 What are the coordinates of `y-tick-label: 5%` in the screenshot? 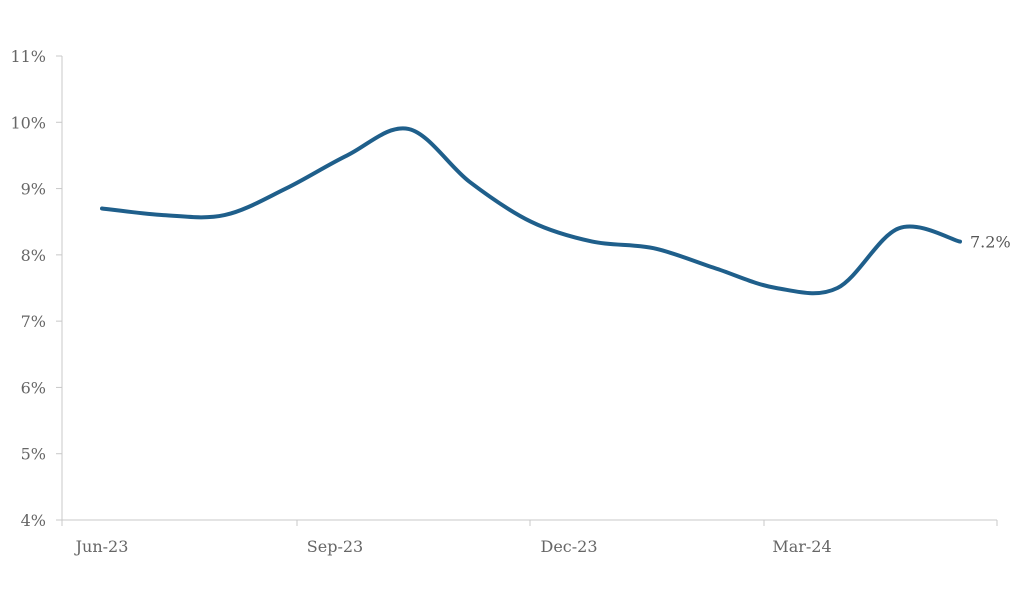 It's located at (33, 454).